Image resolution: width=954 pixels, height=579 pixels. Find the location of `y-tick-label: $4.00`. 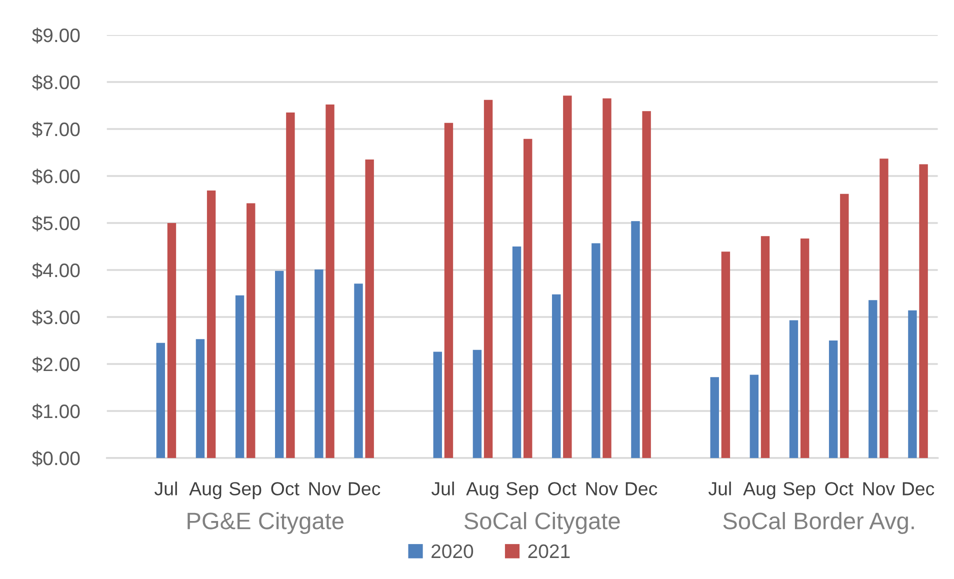

y-tick-label: $4.00 is located at coordinates (56, 270).